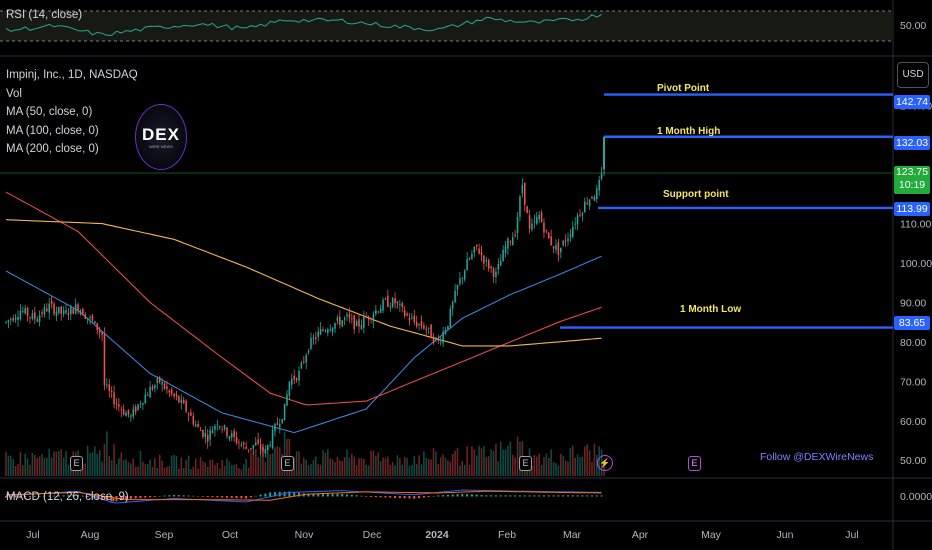 The height and width of the screenshot is (550, 932). What do you see at coordinates (52, 149) in the screenshot?
I see `ma200-legend: MA (200, close, 0)` at bounding box center [52, 149].